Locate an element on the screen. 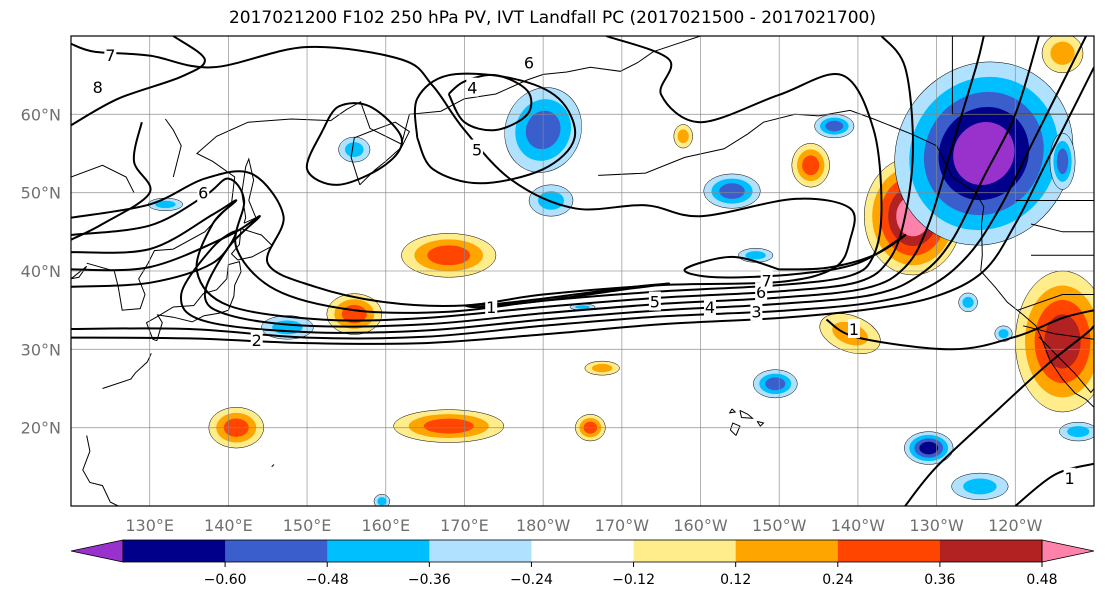 This screenshot has height=601, width=1105. lon-tick-label: 130°W is located at coordinates (936, 525).